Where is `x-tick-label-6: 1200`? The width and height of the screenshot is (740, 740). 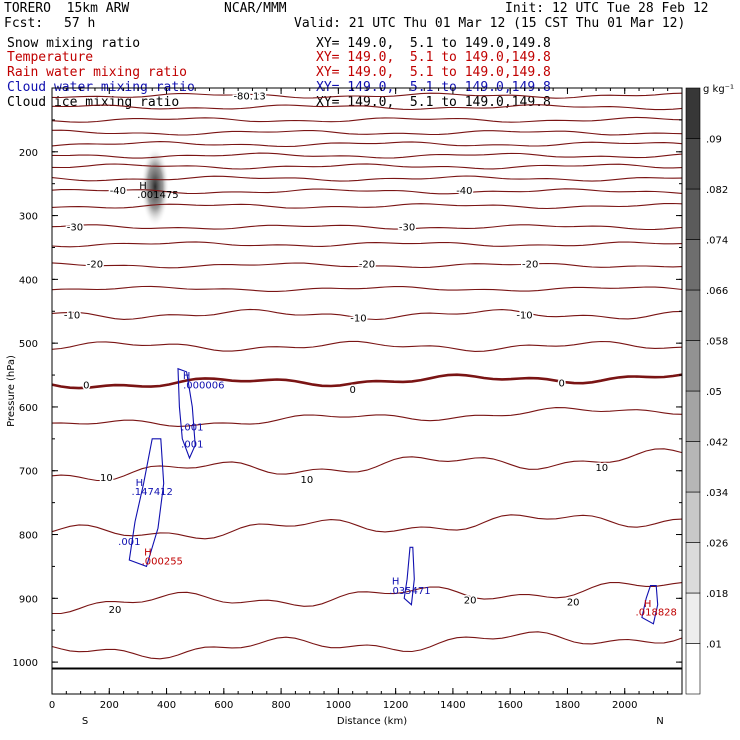
x-tick-label-6: 1200 is located at coordinates (395, 705).